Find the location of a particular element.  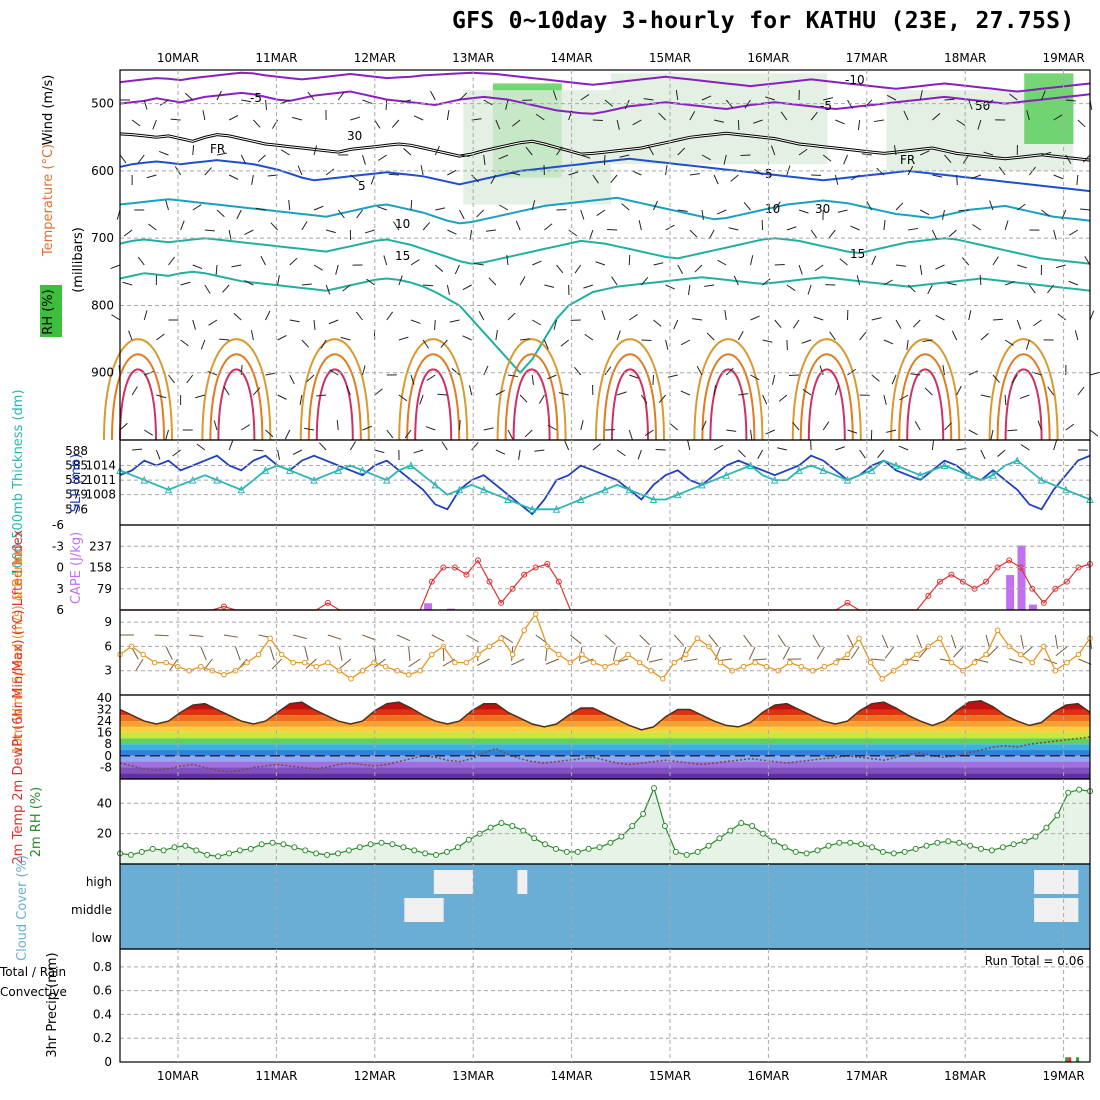

cloud-clear-span is located at coordinates (522, 882).